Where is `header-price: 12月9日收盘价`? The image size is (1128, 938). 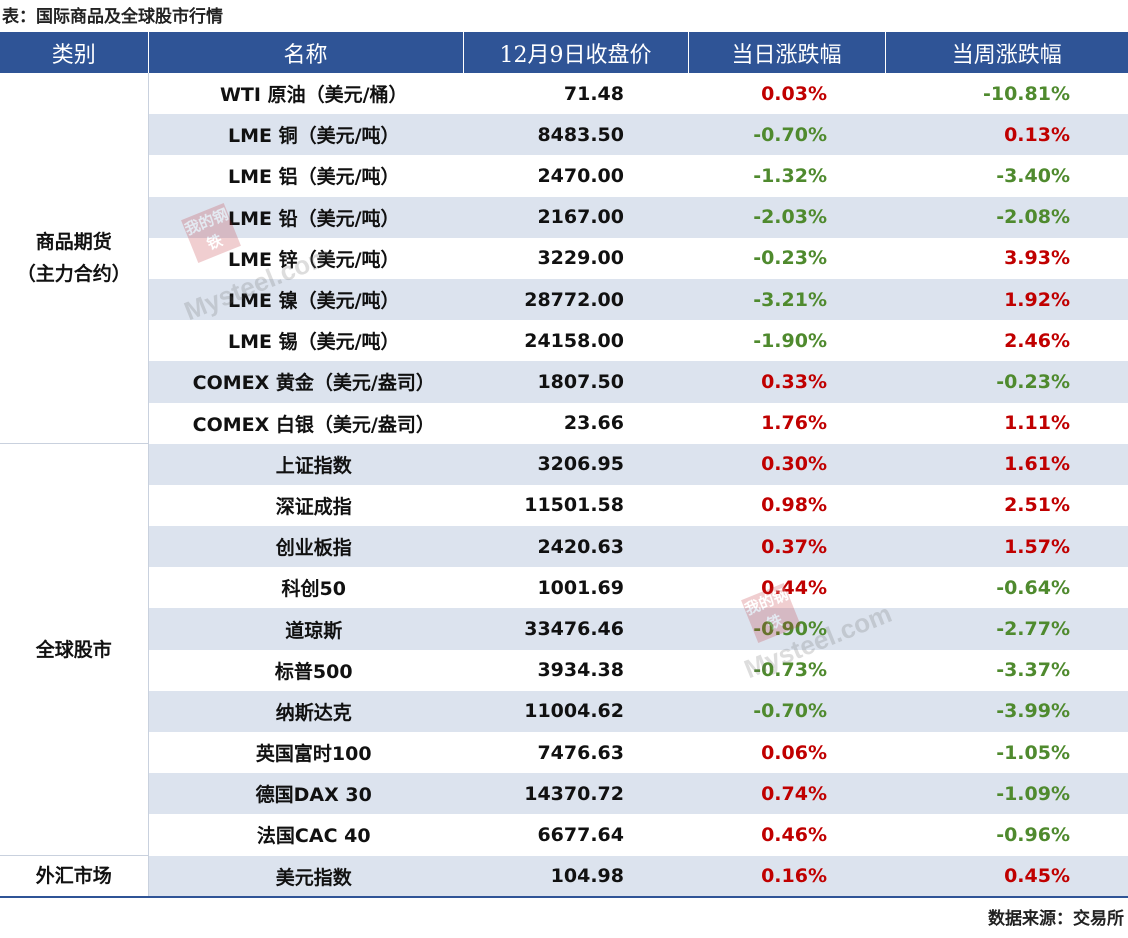
header-price: 12月9日收盘价 is located at coordinates (575, 52).